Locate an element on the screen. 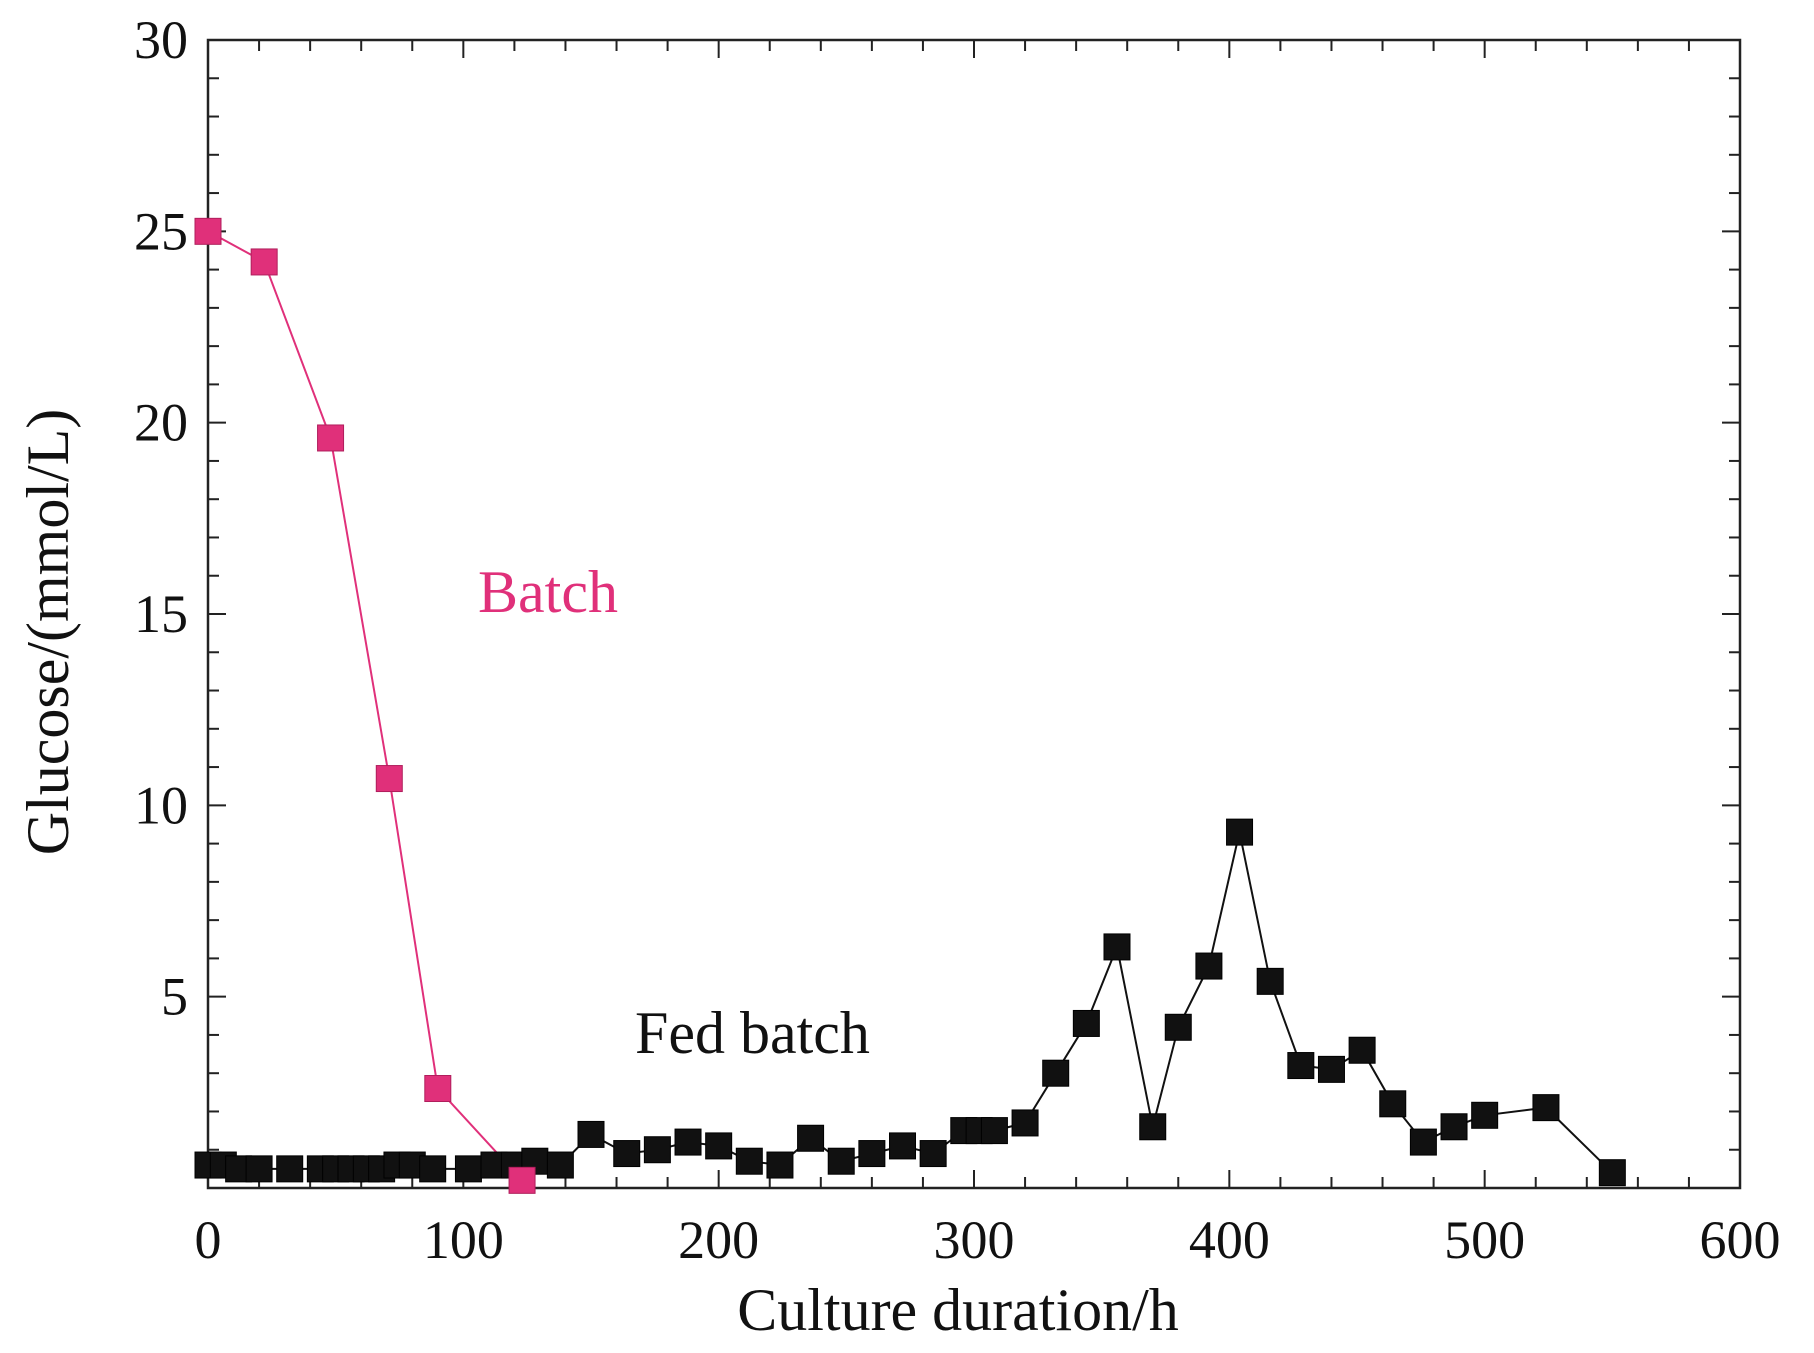  fed-batch-series-label: Fed batch is located at coordinates (752, 1033).